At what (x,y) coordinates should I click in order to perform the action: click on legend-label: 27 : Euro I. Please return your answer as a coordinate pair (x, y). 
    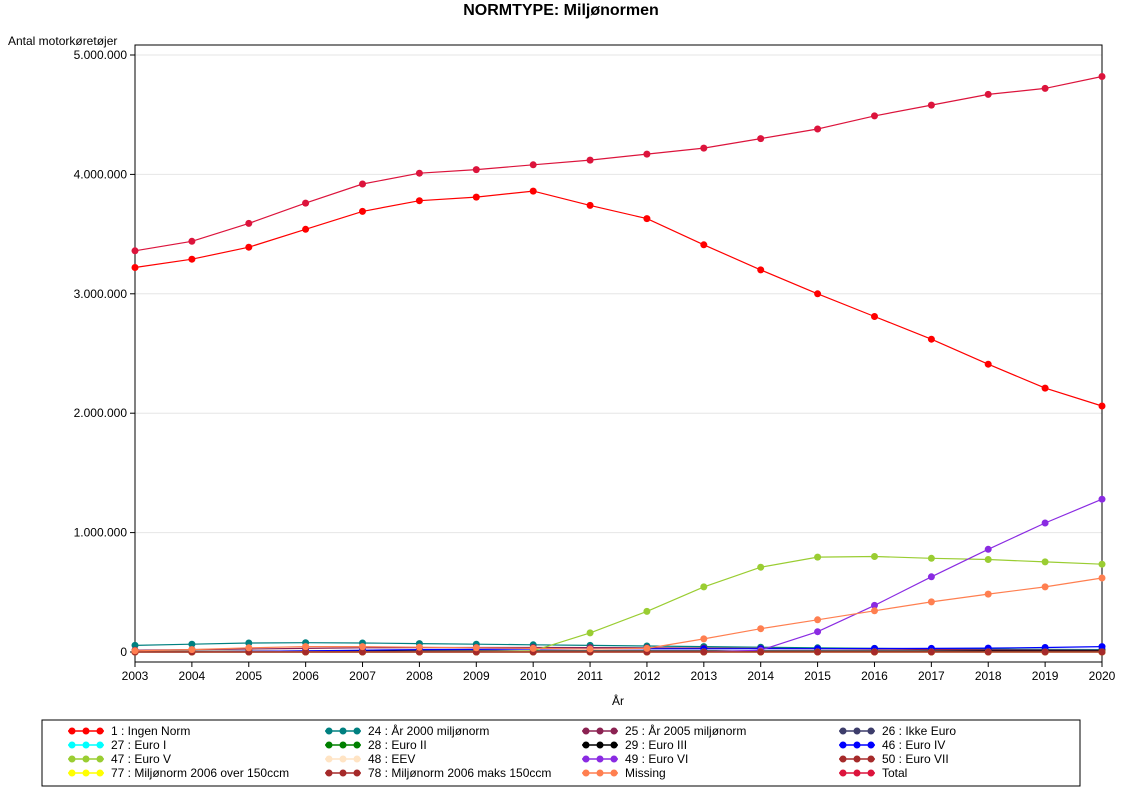
    Looking at the image, I should click on (138, 745).